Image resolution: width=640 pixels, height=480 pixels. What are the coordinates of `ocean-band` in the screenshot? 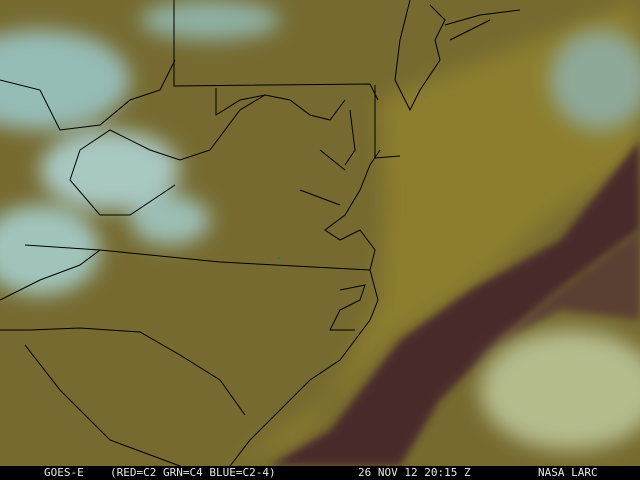 It's located at (555, 305).